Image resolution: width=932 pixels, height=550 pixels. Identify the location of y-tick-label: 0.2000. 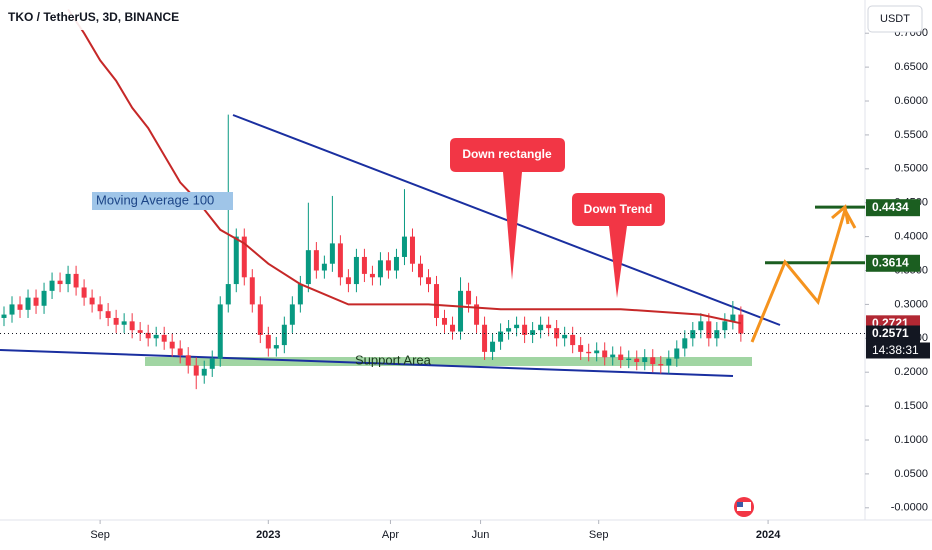
(911, 372).